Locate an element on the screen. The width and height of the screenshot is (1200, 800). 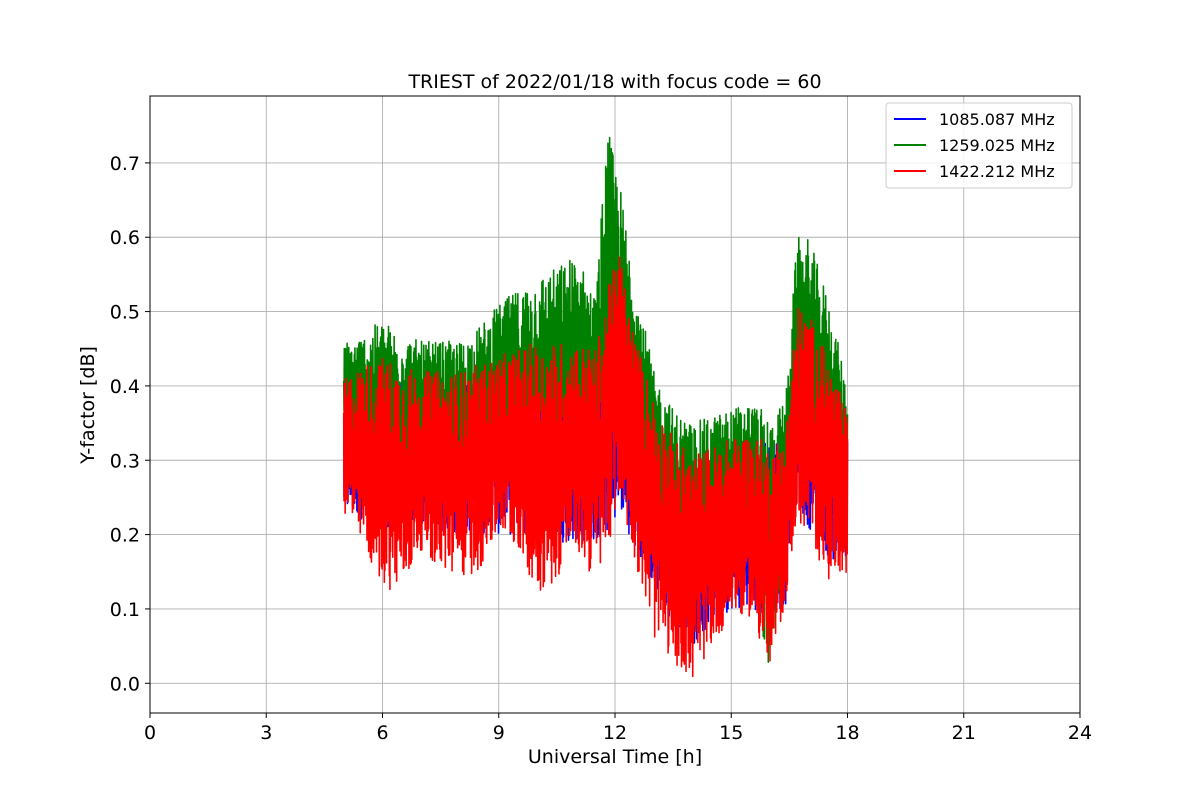
x-tick-label: 0 is located at coordinates (150, 733).